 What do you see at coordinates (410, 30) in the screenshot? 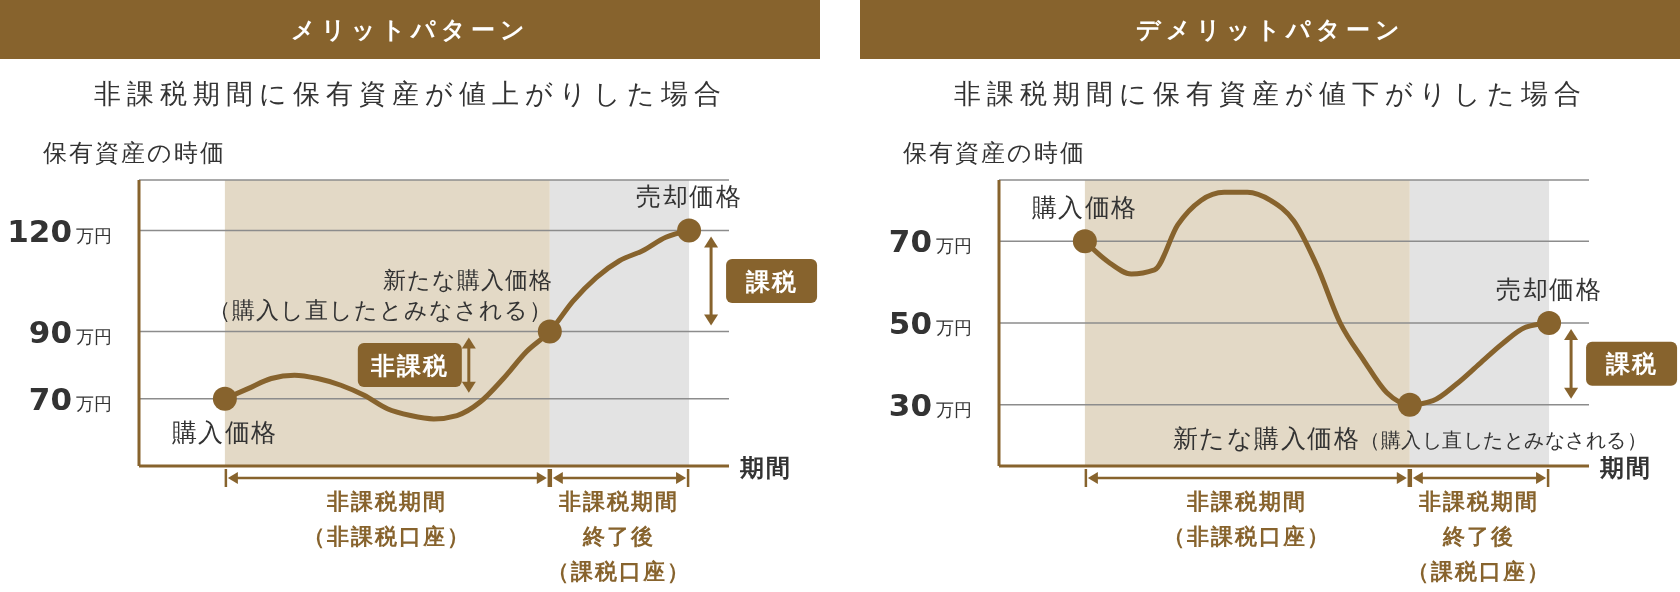
I see `chart-title: メリットパターン` at bounding box center [410, 30].